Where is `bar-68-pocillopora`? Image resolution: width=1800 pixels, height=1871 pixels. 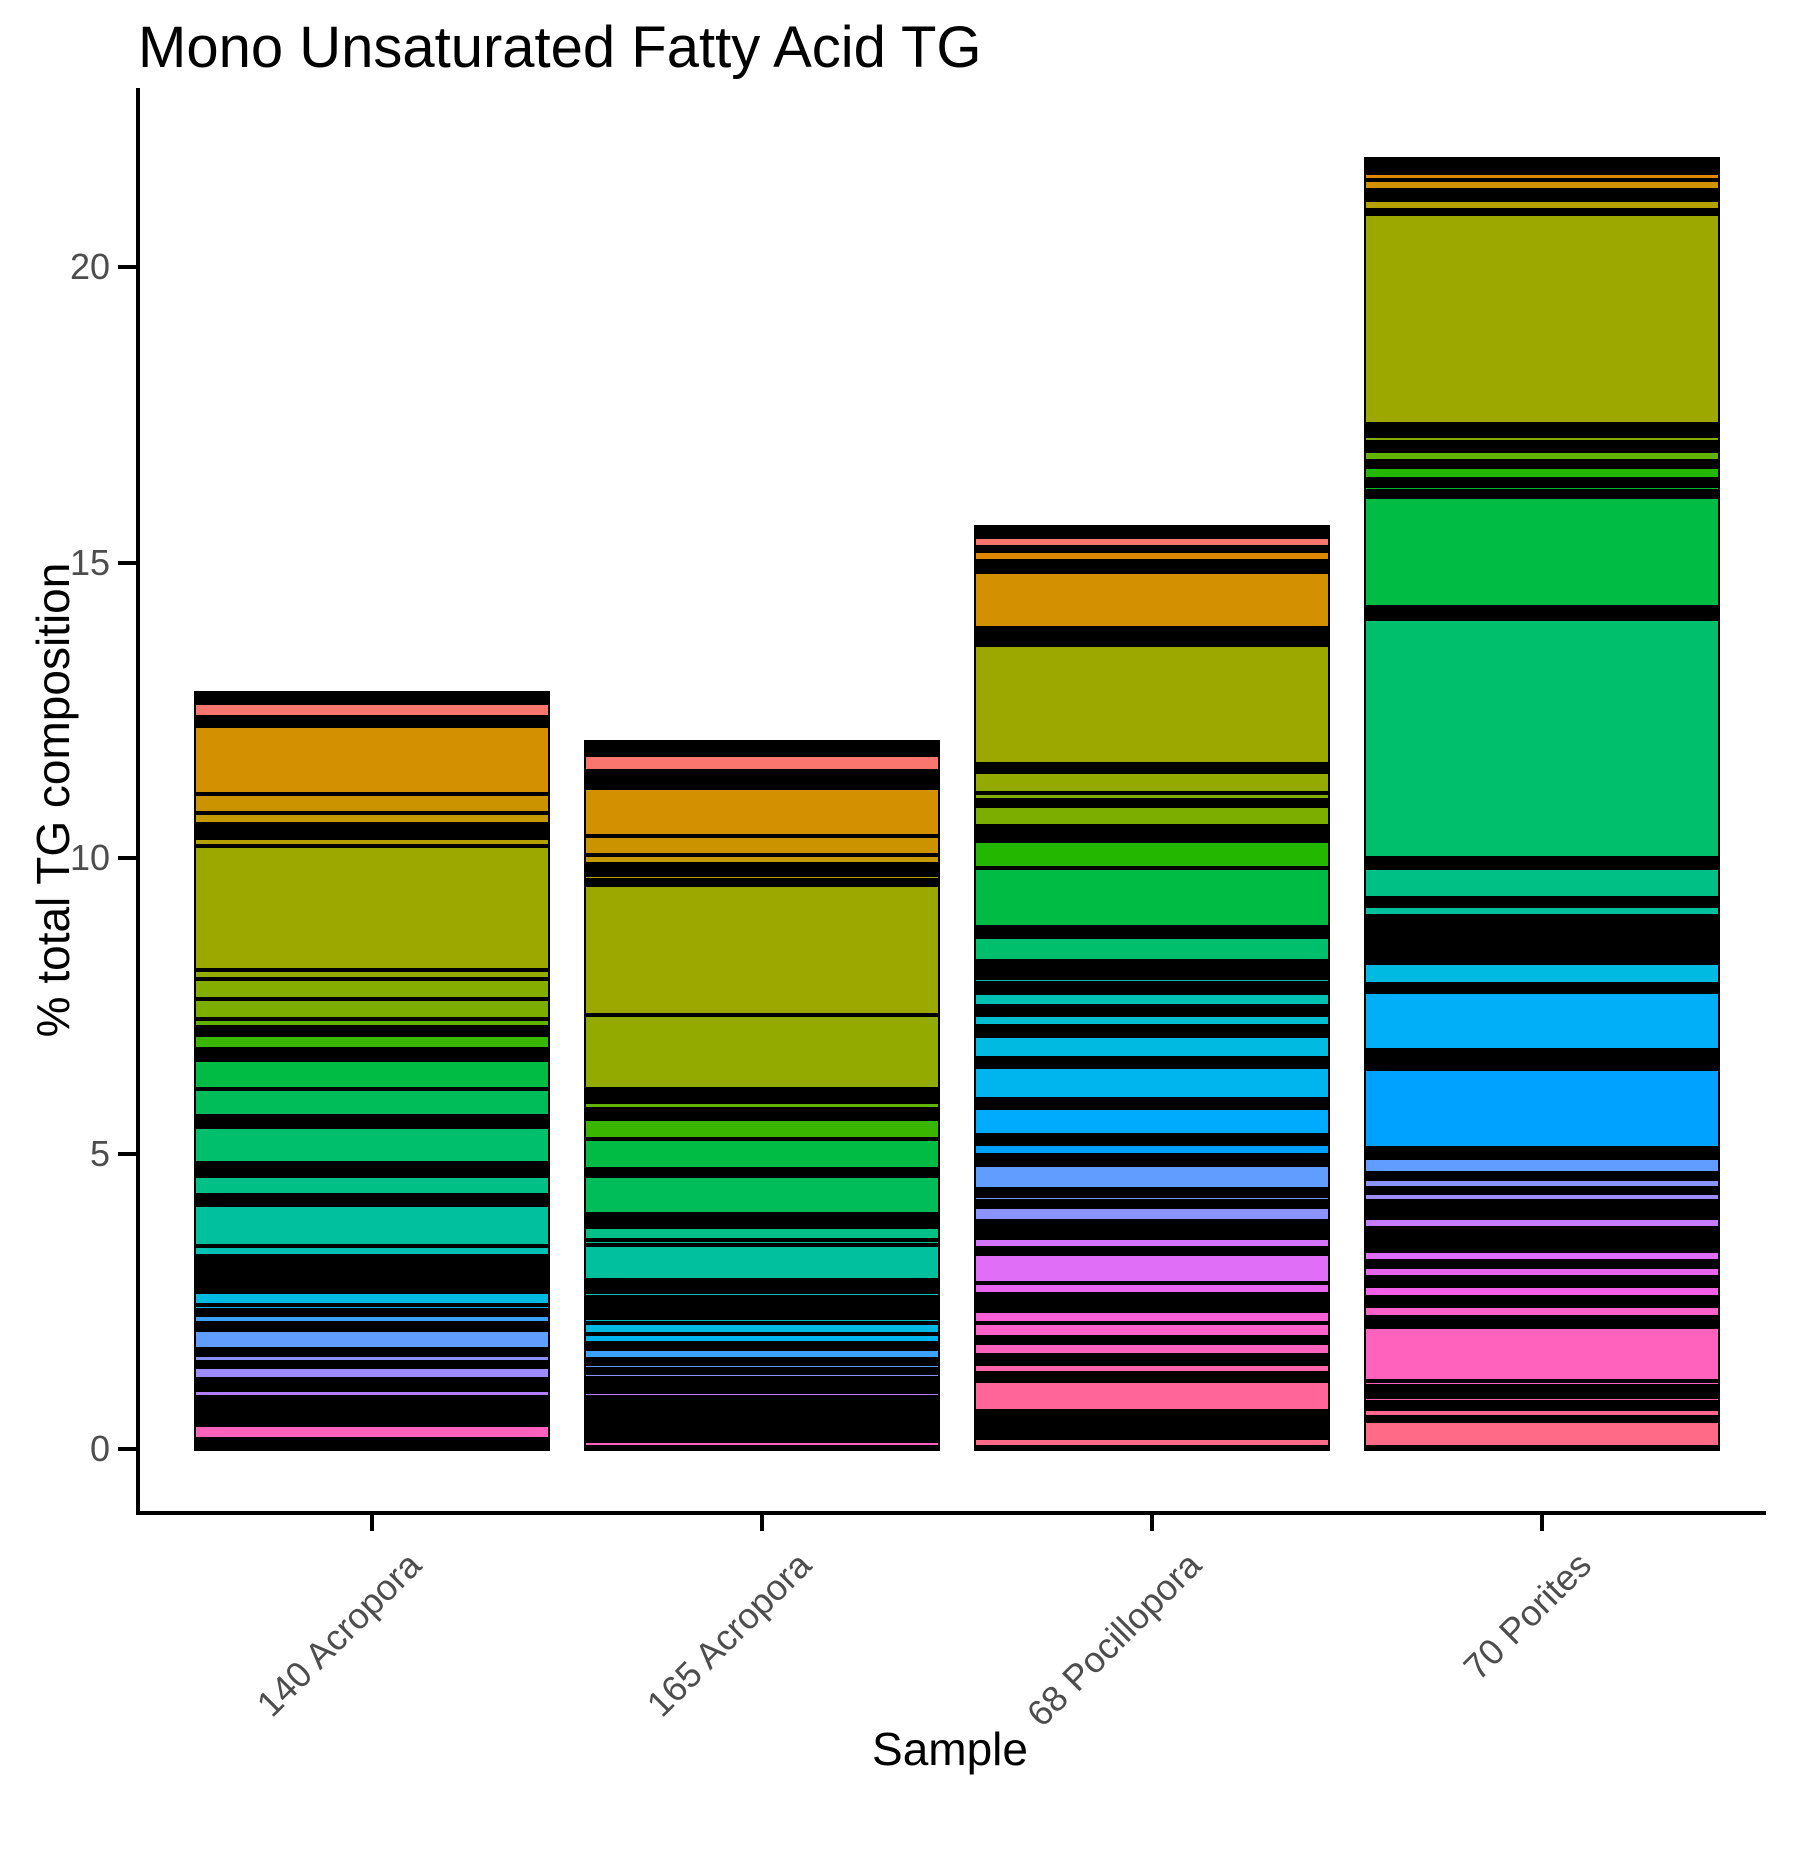
bar-68-pocillopora is located at coordinates (1152, 987).